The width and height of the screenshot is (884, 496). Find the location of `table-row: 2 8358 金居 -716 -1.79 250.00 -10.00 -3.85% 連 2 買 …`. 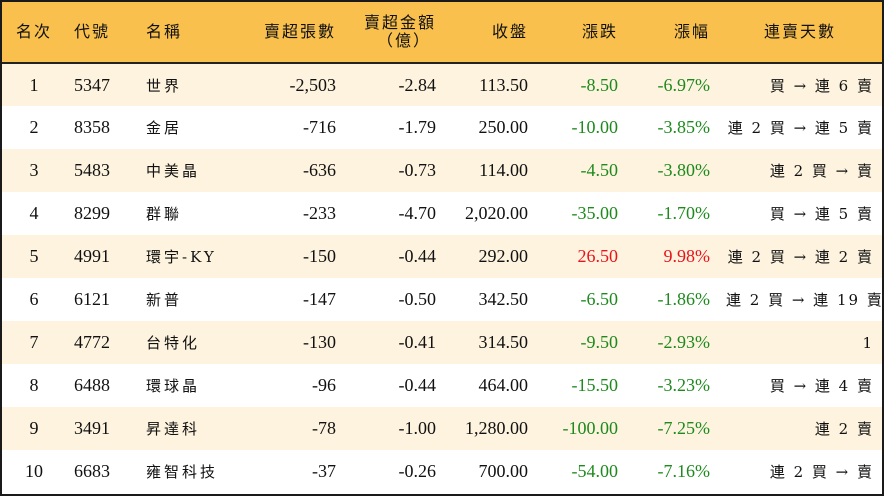

table-row: 2 8358 金居 -716 -1.79 250.00 -10.00 -3.85% 連 2 買 … is located at coordinates (442, 127).